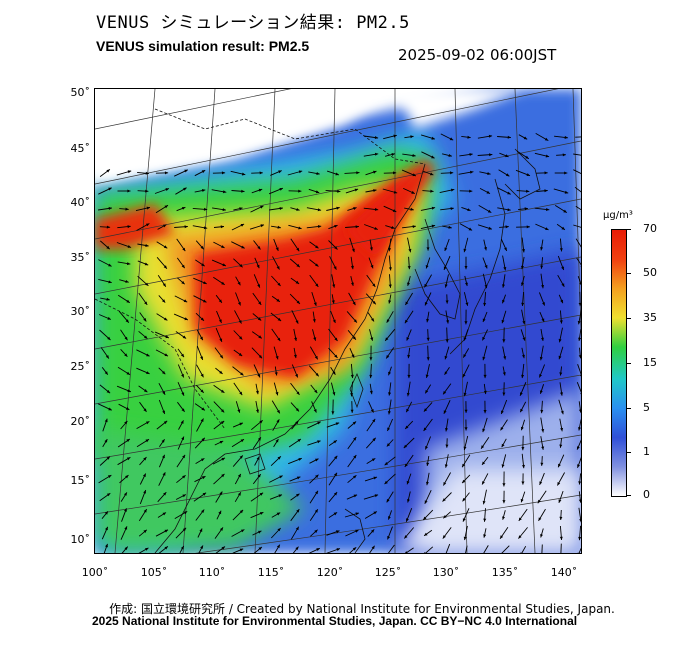 The height and width of the screenshot is (649, 700). I want to click on longitude-label: 100˚, so click(95, 572).